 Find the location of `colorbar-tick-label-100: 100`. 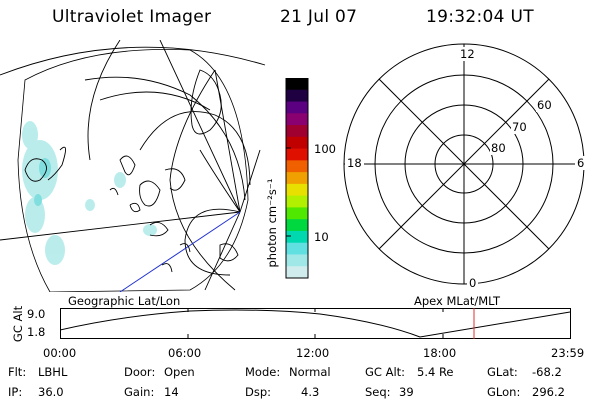

colorbar-tick-label-100: 100 is located at coordinates (325, 149).